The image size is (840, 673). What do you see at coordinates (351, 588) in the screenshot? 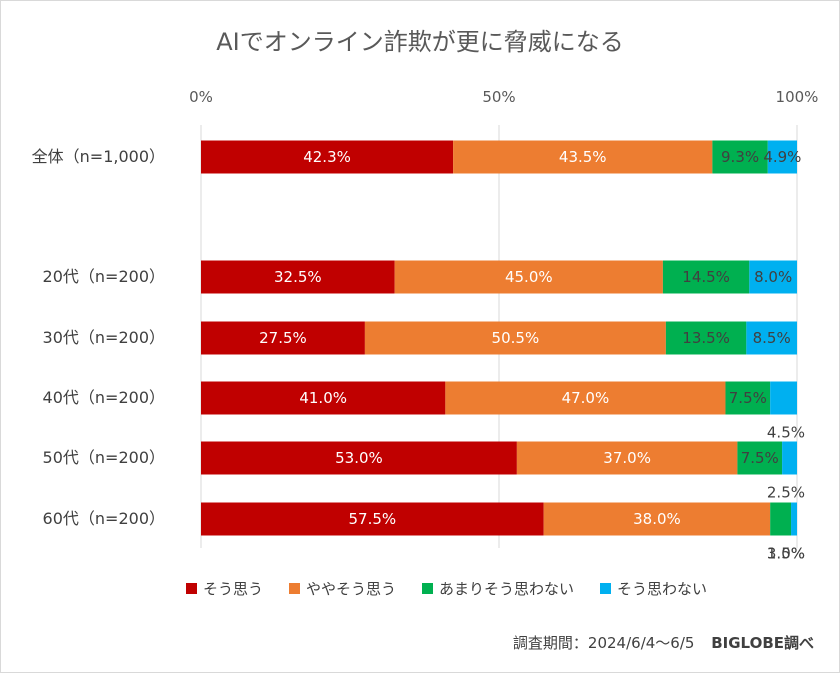
I see `legend-label: ややそう思う` at bounding box center [351, 588].